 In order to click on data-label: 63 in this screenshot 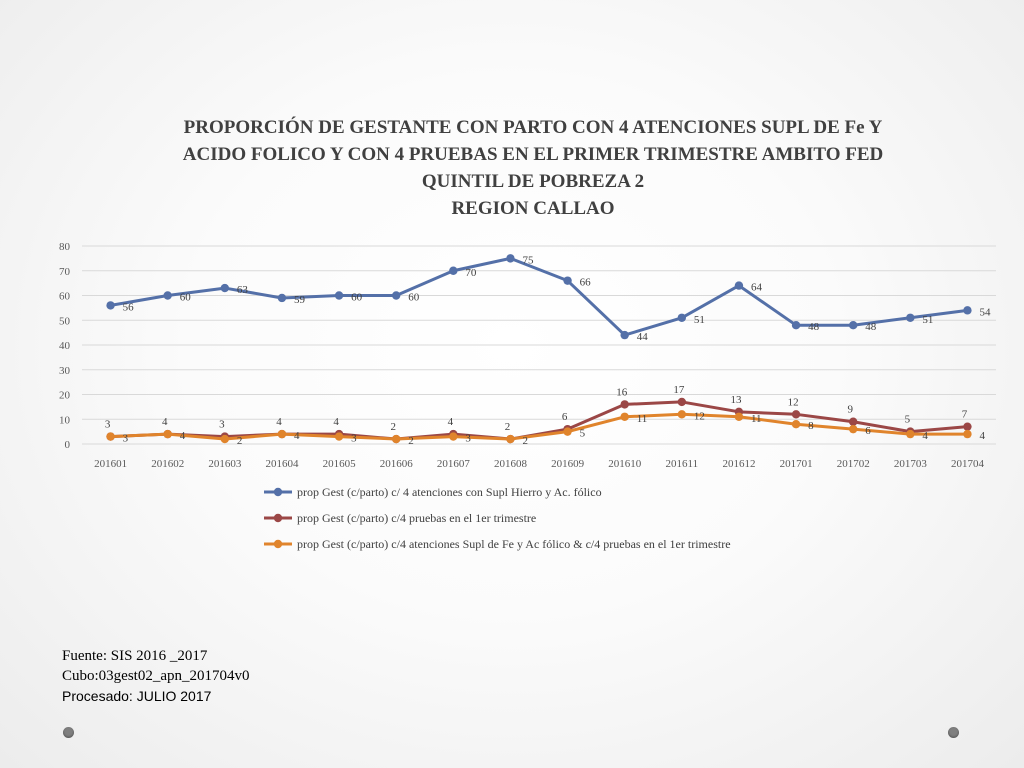, I will do `click(243, 290)`.